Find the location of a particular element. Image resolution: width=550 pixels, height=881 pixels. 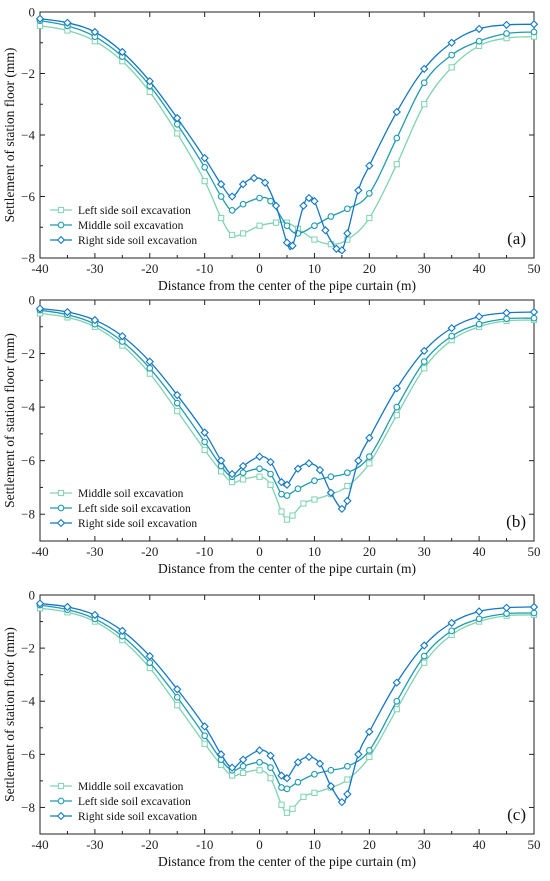

x-tick-label: -10 is located at coordinates (204, 844).